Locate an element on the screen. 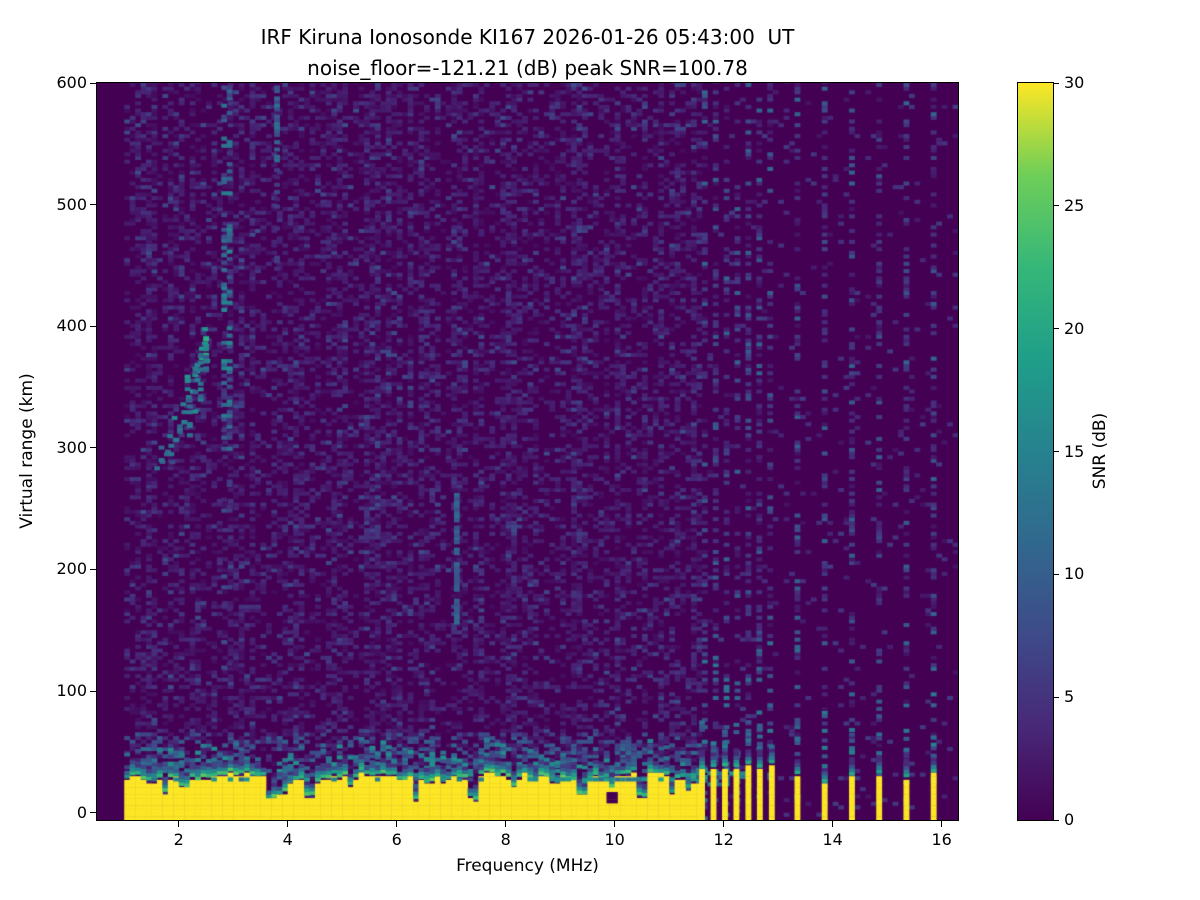 The height and width of the screenshot is (900, 1200). y-tick-label: 600 is located at coordinates (71, 82).